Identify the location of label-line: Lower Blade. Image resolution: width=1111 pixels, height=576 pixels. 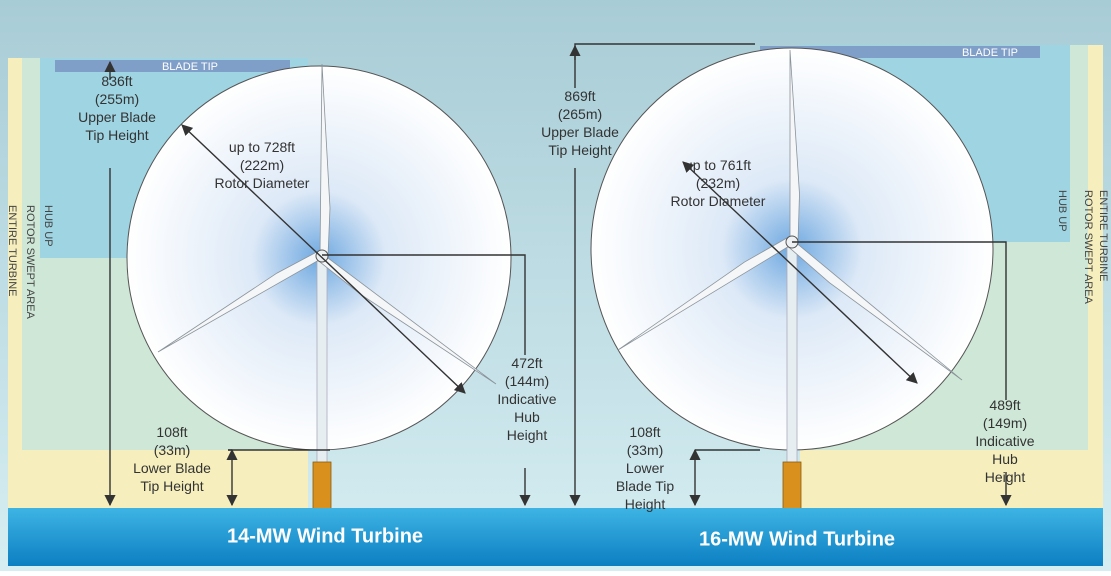
(172, 468).